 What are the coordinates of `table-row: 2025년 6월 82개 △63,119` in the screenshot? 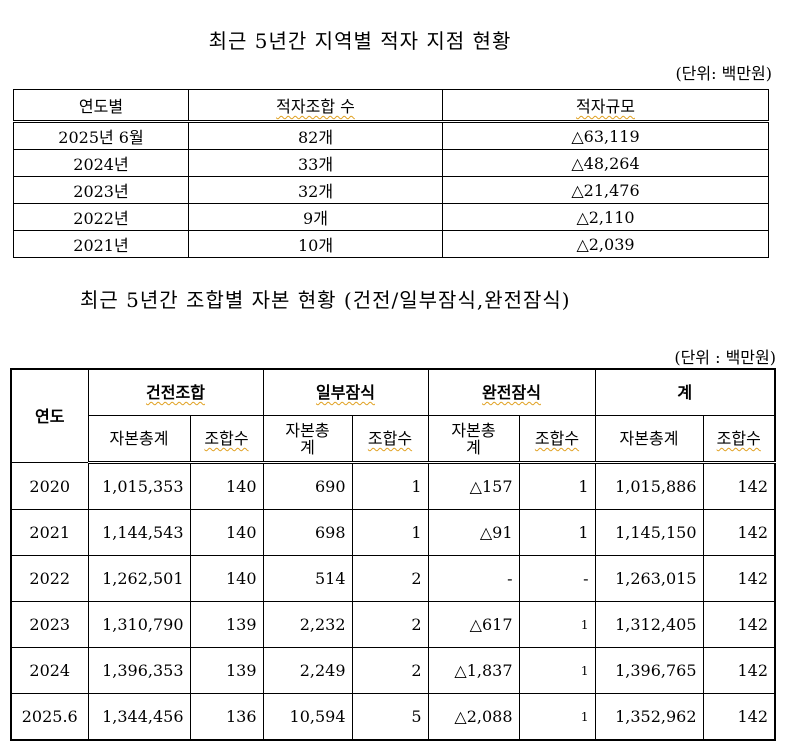 It's located at (391, 135).